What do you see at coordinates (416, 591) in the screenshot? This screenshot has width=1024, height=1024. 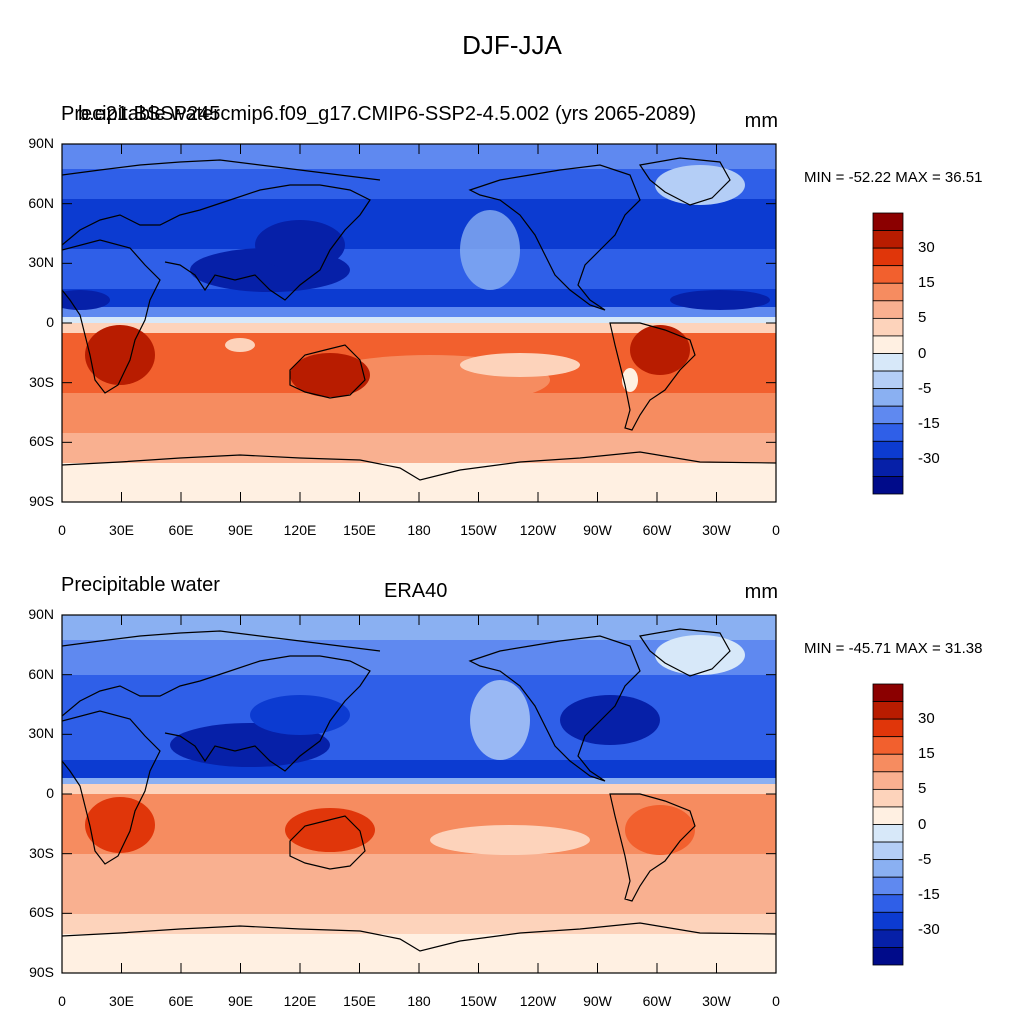 I see `panel-2-case-title: ERA40` at bounding box center [416, 591].